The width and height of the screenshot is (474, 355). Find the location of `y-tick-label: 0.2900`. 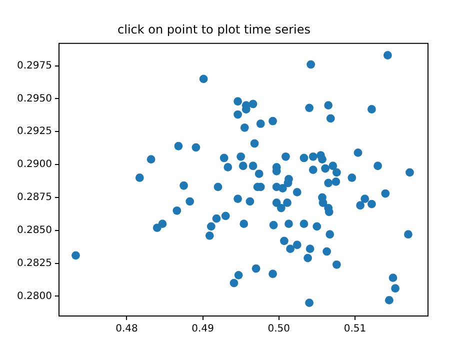

y-tick-label: 0.2900 is located at coordinates (34, 164).